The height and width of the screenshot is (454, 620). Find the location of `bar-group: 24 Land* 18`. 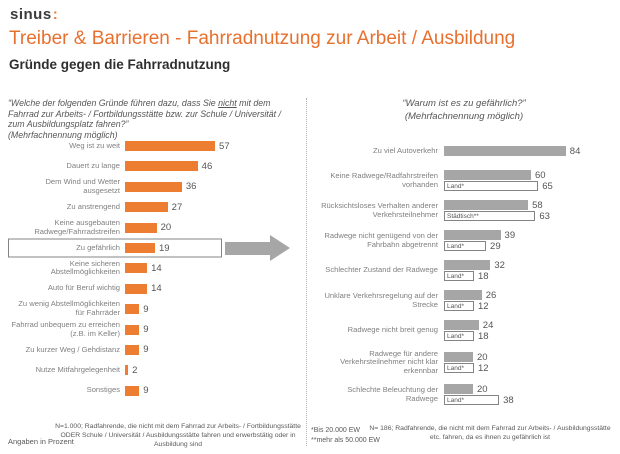

bar-group: 24 Land* 18 is located at coordinates (529, 331).